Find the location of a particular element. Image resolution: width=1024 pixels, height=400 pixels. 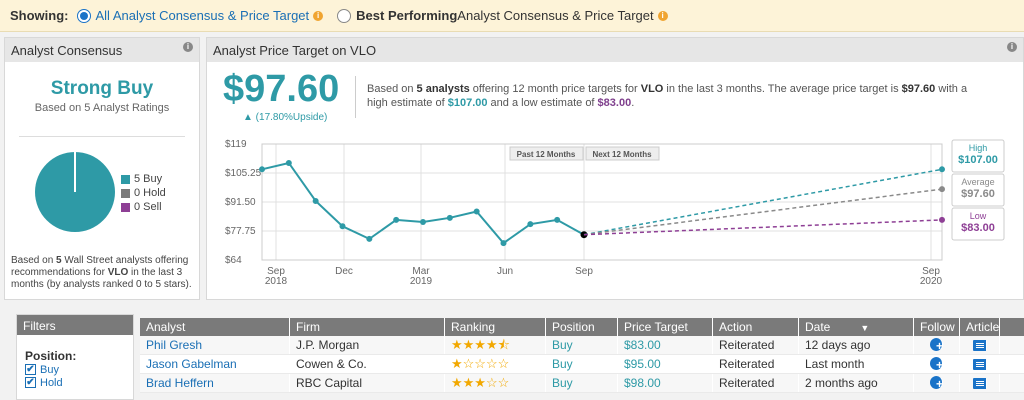

past-label-box is located at coordinates (546, 153).